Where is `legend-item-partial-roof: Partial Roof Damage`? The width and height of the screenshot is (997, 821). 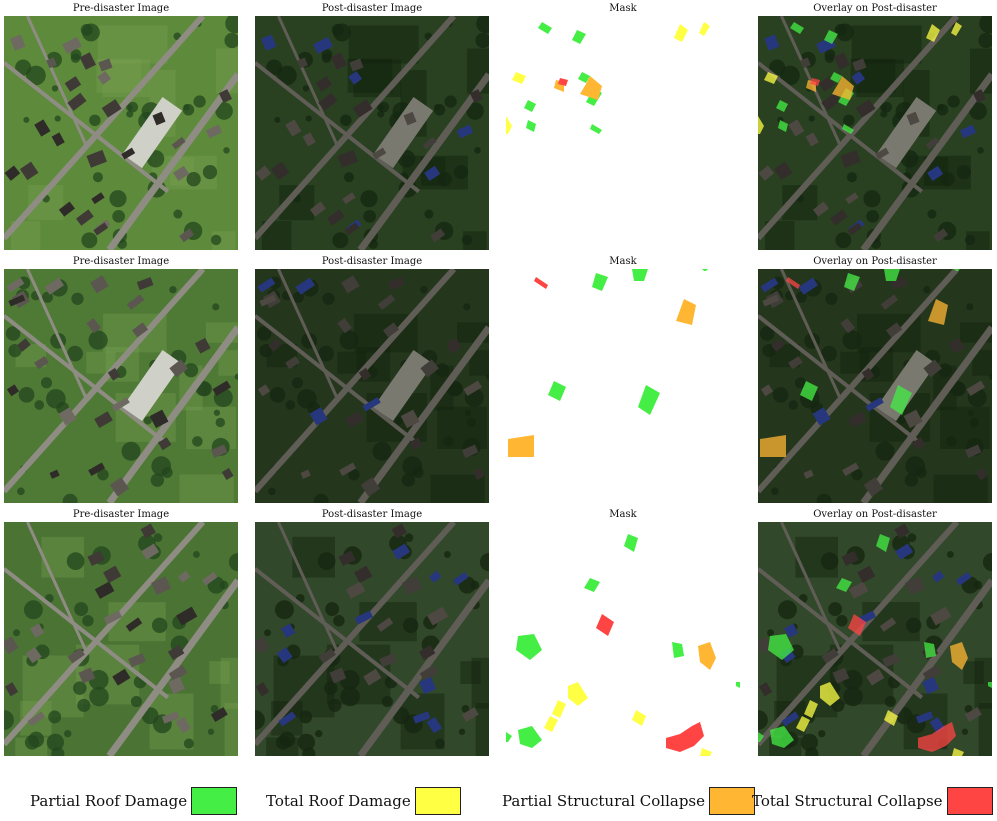 legend-item-partial-roof: Partial Roof Damage is located at coordinates (134, 801).